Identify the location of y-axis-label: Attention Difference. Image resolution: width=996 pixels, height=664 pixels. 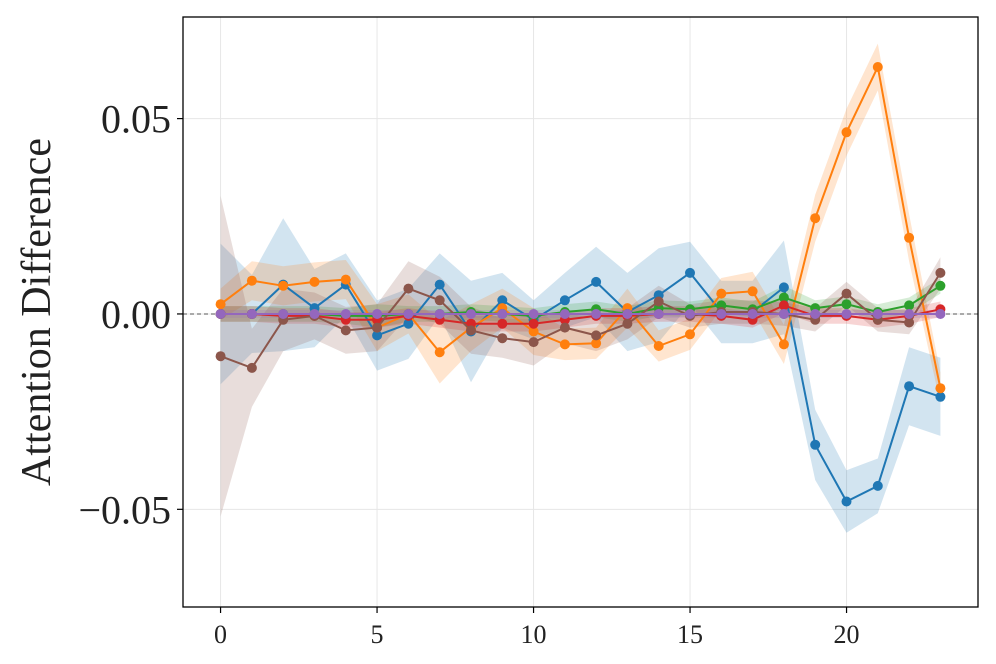
(37, 312).